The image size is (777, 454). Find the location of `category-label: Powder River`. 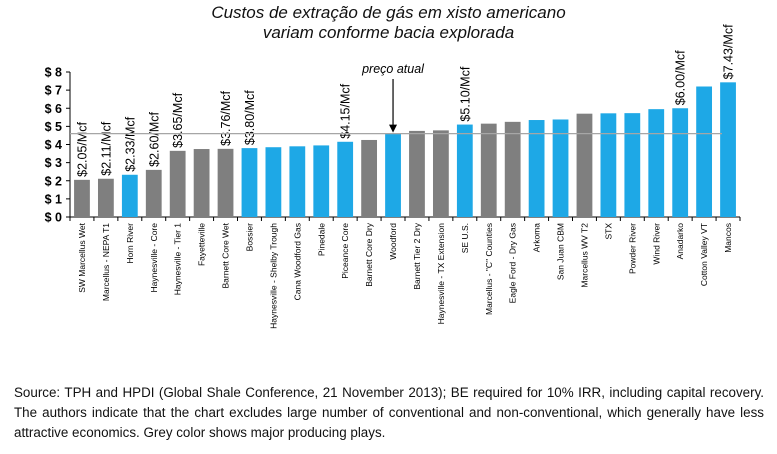

category-label: Powder River is located at coordinates (632, 248).